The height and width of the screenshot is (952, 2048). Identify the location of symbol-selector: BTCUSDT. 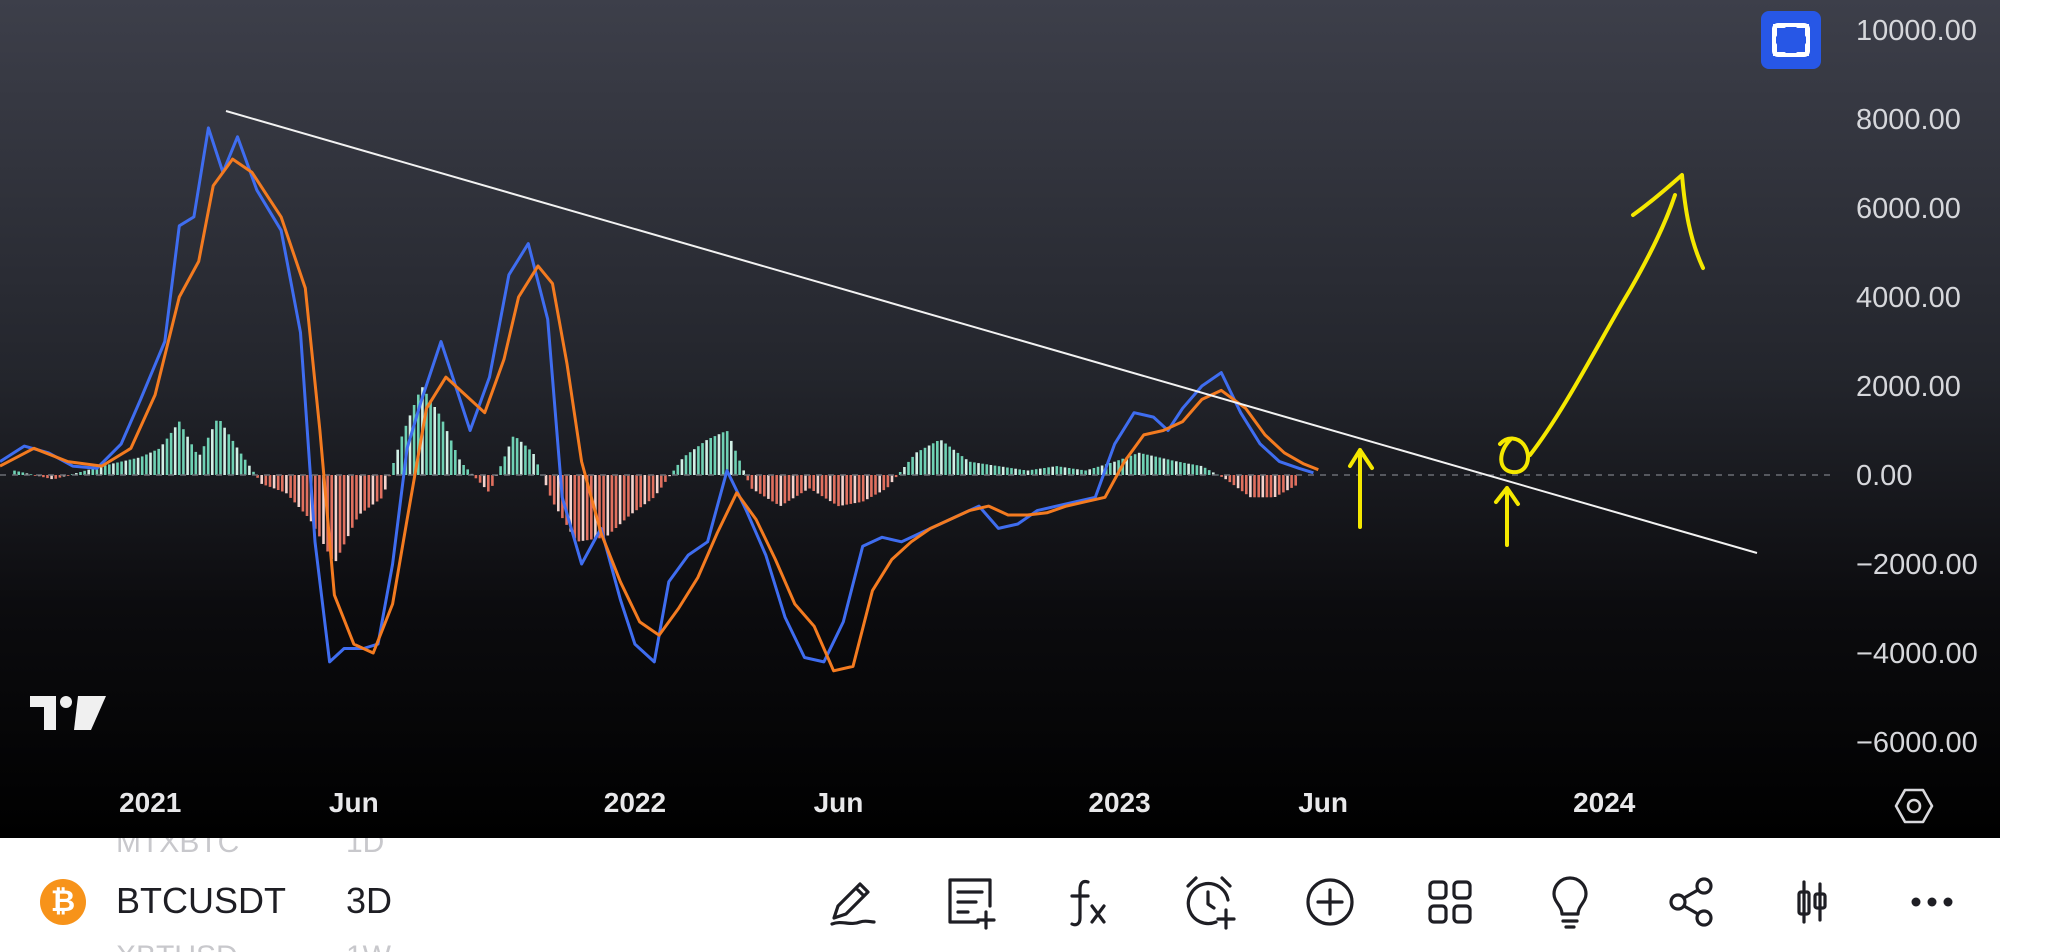
(201, 900).